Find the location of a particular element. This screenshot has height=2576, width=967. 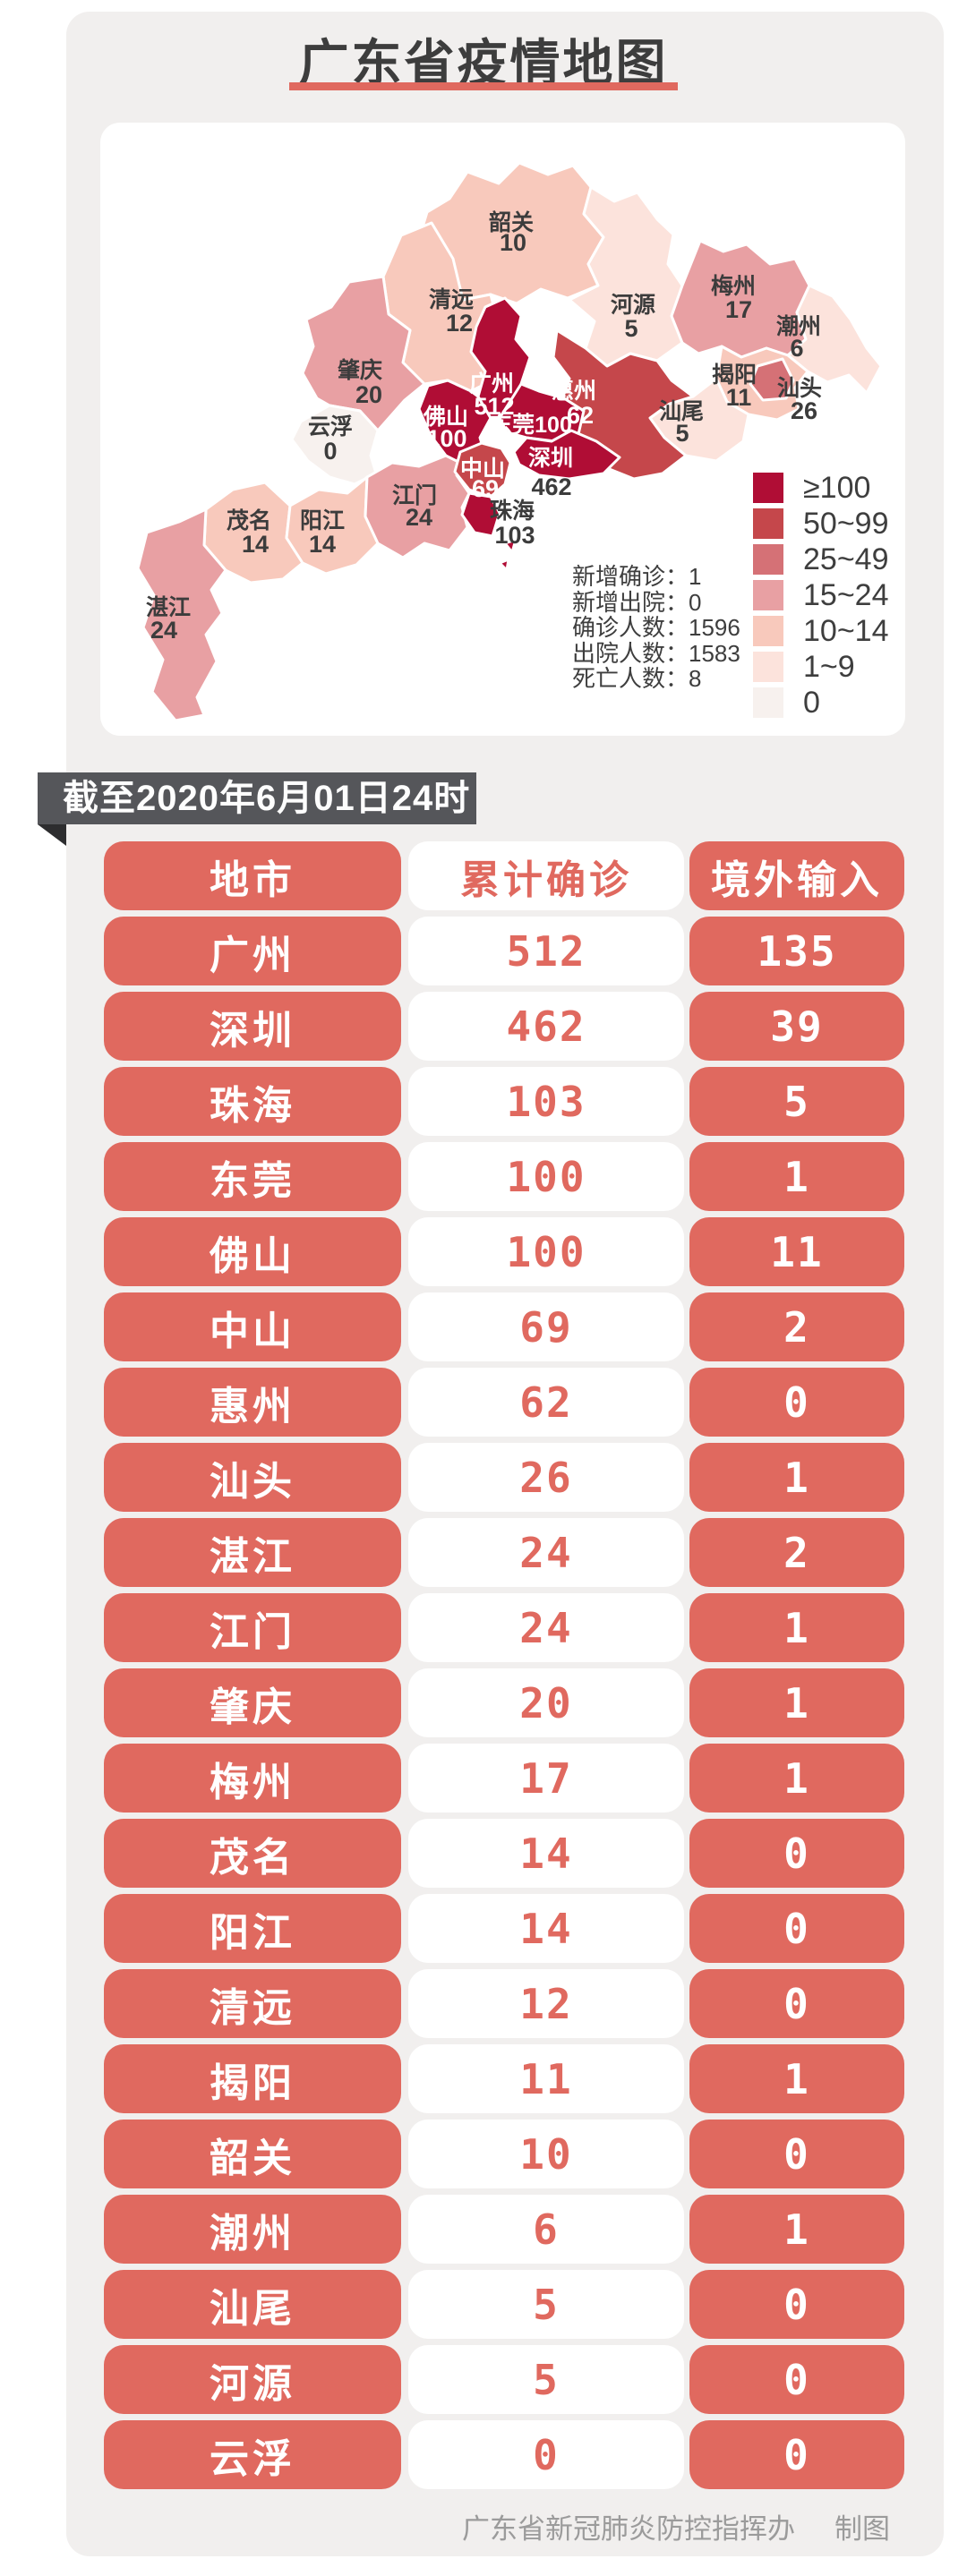

table-row: 云浮 0 0 is located at coordinates (483, 2454).